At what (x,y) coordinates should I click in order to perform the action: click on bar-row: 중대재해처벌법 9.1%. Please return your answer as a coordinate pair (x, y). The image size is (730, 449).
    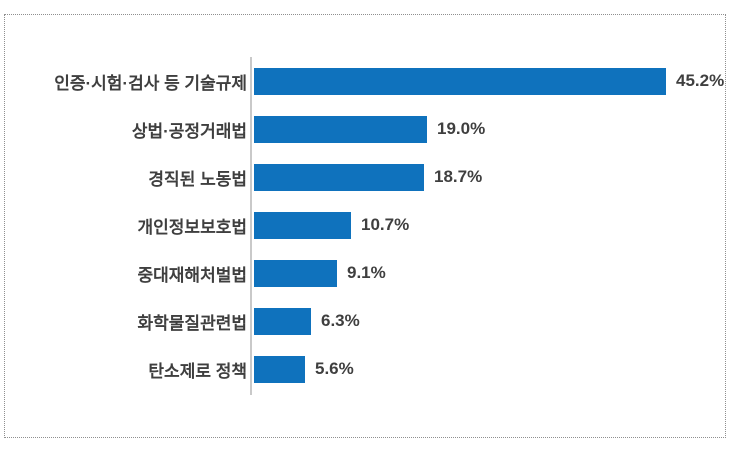
    Looking at the image, I should click on (365, 273).